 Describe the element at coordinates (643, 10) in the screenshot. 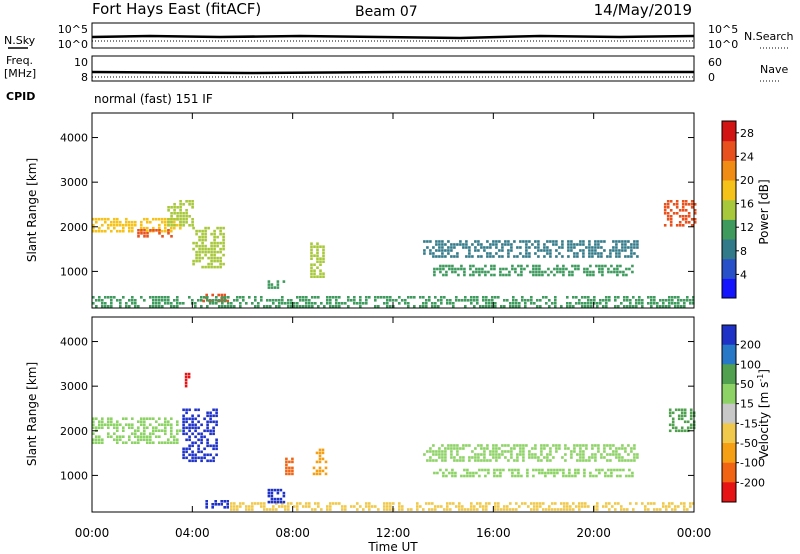

I see `date-label: 14/May/2019` at that location.